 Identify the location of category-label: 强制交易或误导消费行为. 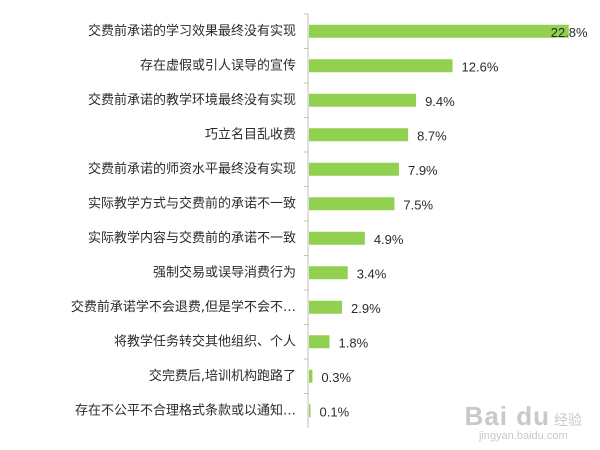
(224, 272).